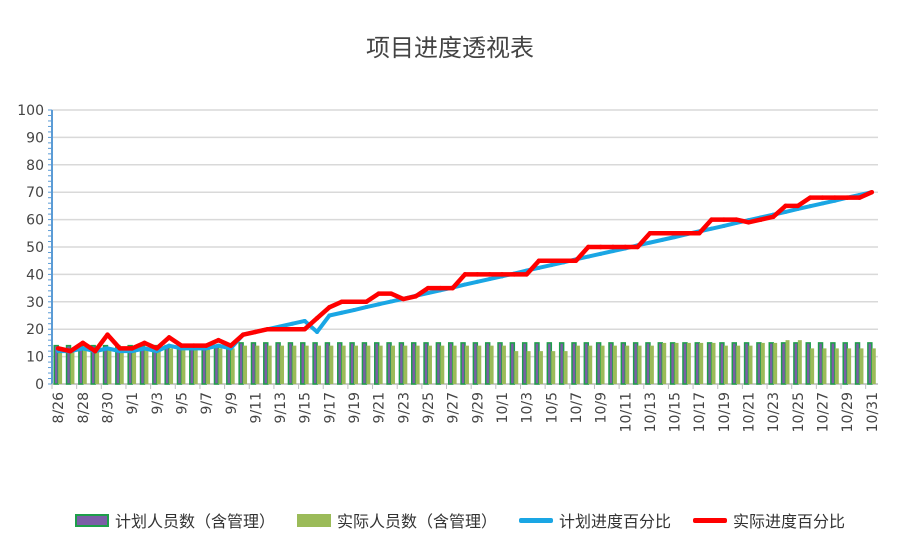 The width and height of the screenshot is (900, 560). What do you see at coordinates (774, 412) in the screenshot?
I see `x-tick-label: 10/23` at bounding box center [774, 412].